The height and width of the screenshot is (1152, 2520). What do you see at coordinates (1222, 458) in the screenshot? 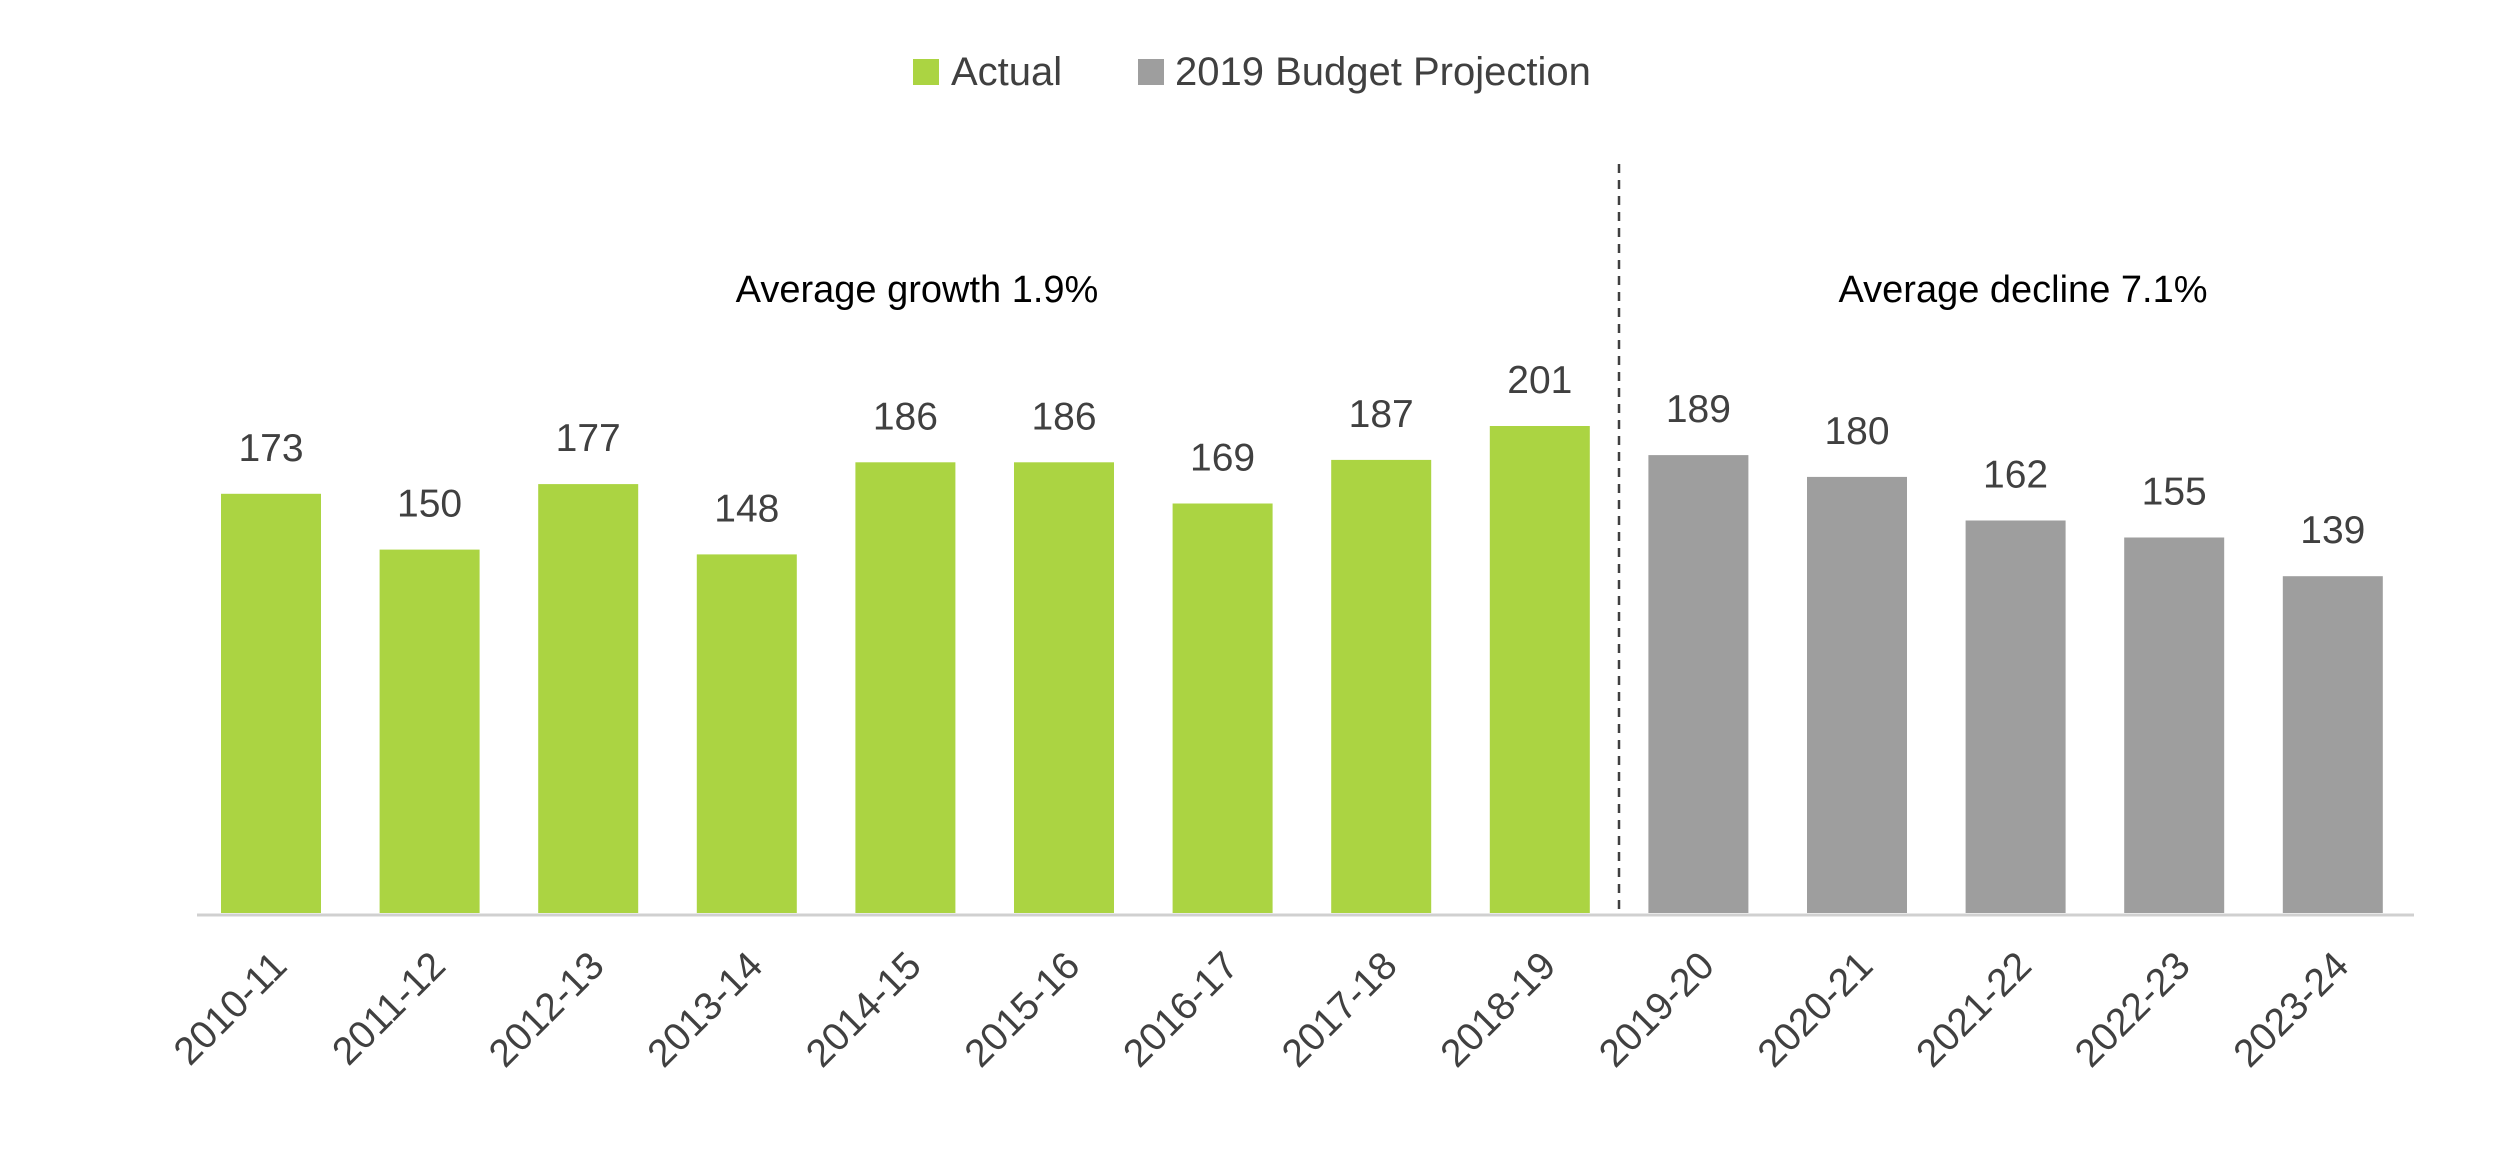
I see `data-label-2016-17: 169` at bounding box center [1222, 458].